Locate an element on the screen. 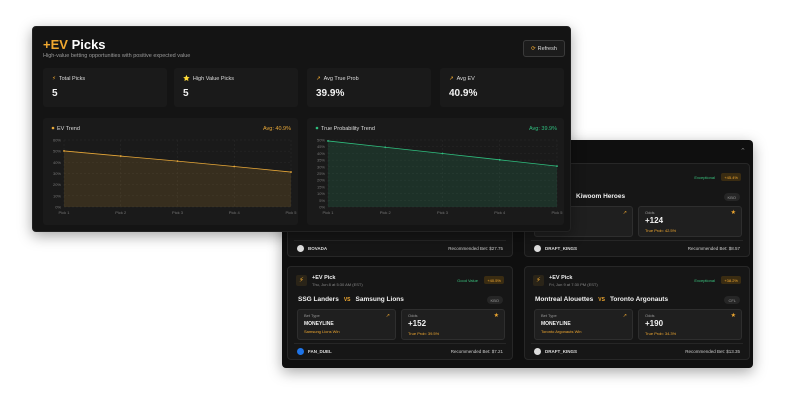 Image resolution: width=800 pixels, height=400 pixels. chart-annotation: Avg: 39.9% is located at coordinates (543, 129).